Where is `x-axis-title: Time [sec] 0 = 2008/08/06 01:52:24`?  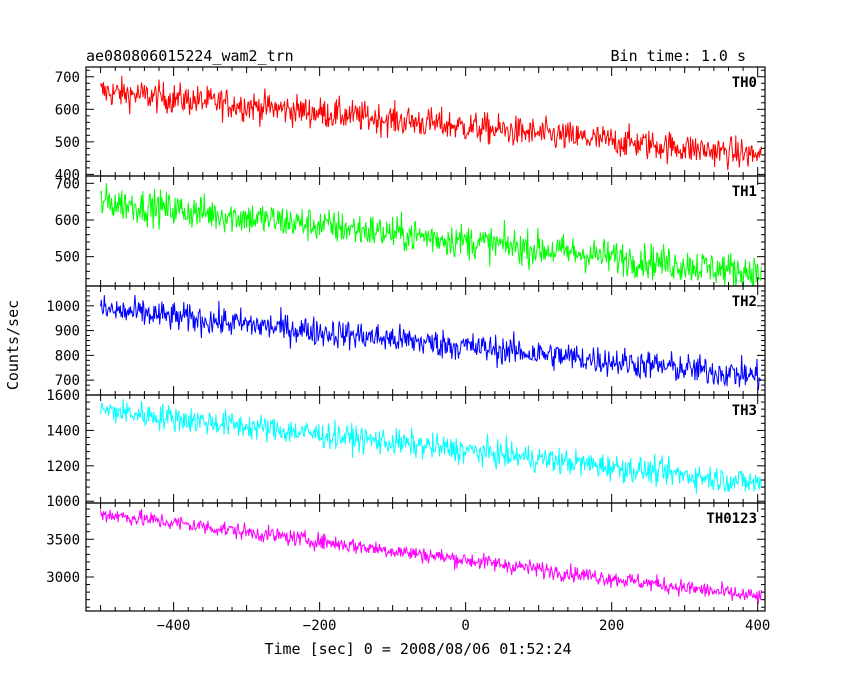 x-axis-title: Time [sec] 0 = 2008/08/06 01:52:24 is located at coordinates (417, 649).